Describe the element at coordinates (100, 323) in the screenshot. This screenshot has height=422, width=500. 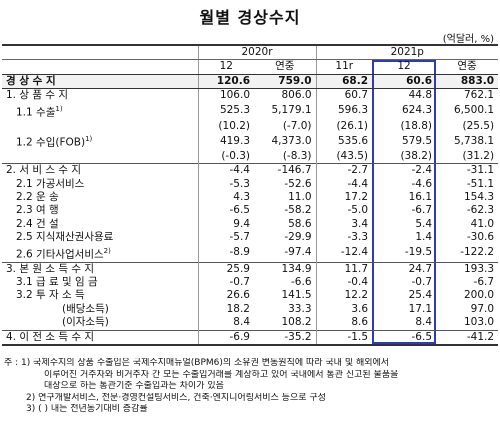
I see `row-label: (이자소득)` at that location.